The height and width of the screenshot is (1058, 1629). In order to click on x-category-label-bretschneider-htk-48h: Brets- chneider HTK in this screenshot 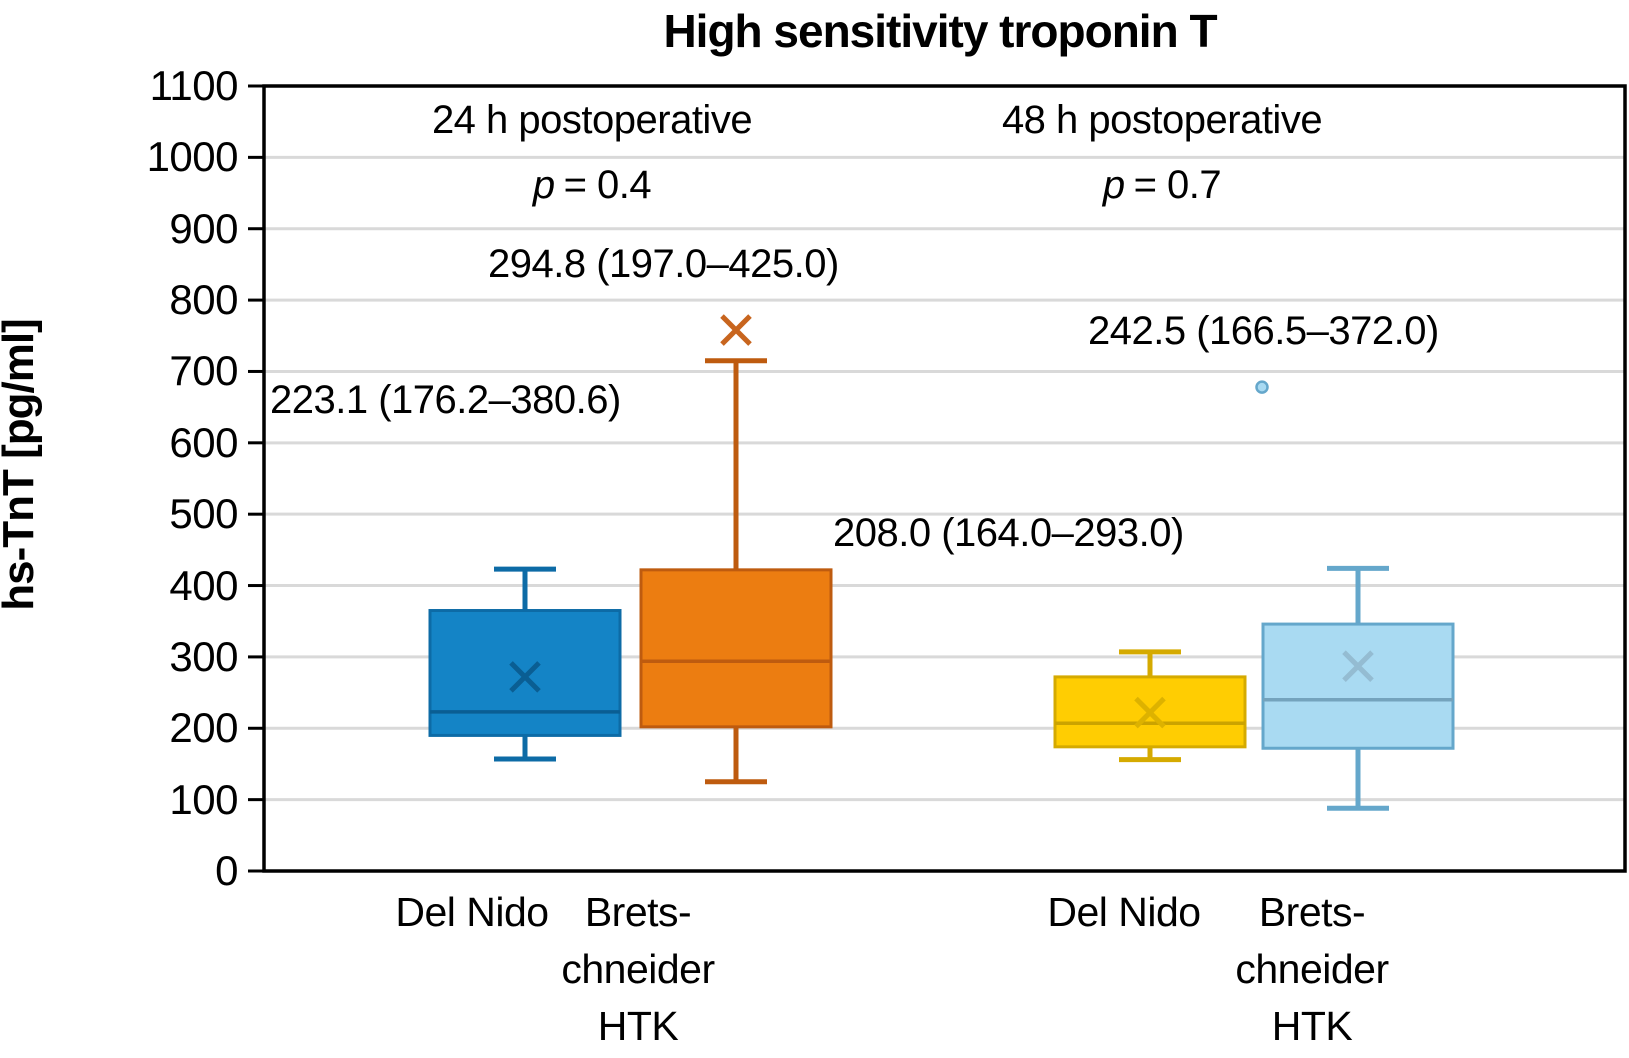, I will do `click(1312, 969)`.